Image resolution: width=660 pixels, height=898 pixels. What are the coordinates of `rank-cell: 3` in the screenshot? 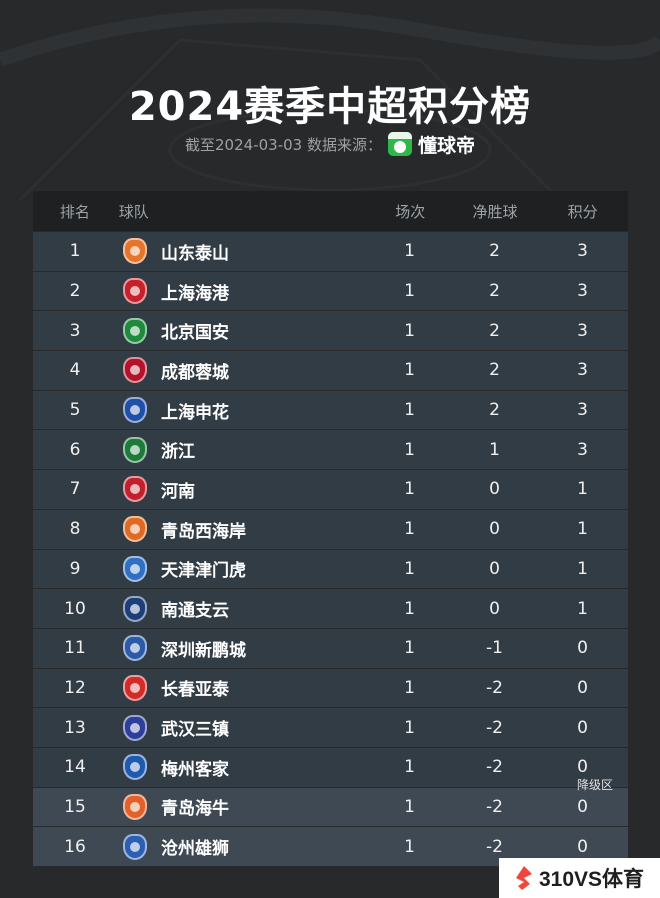 It's located at (75, 330).